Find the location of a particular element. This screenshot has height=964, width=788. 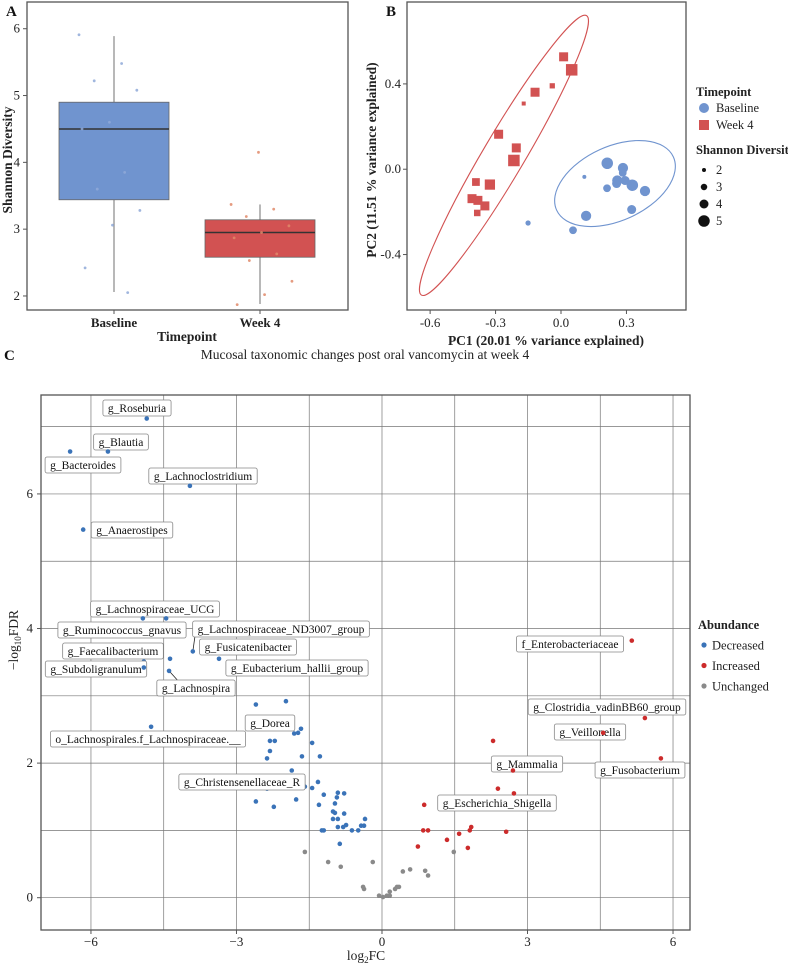

point-label: g_Escherichia_Shigella is located at coordinates (497, 803).